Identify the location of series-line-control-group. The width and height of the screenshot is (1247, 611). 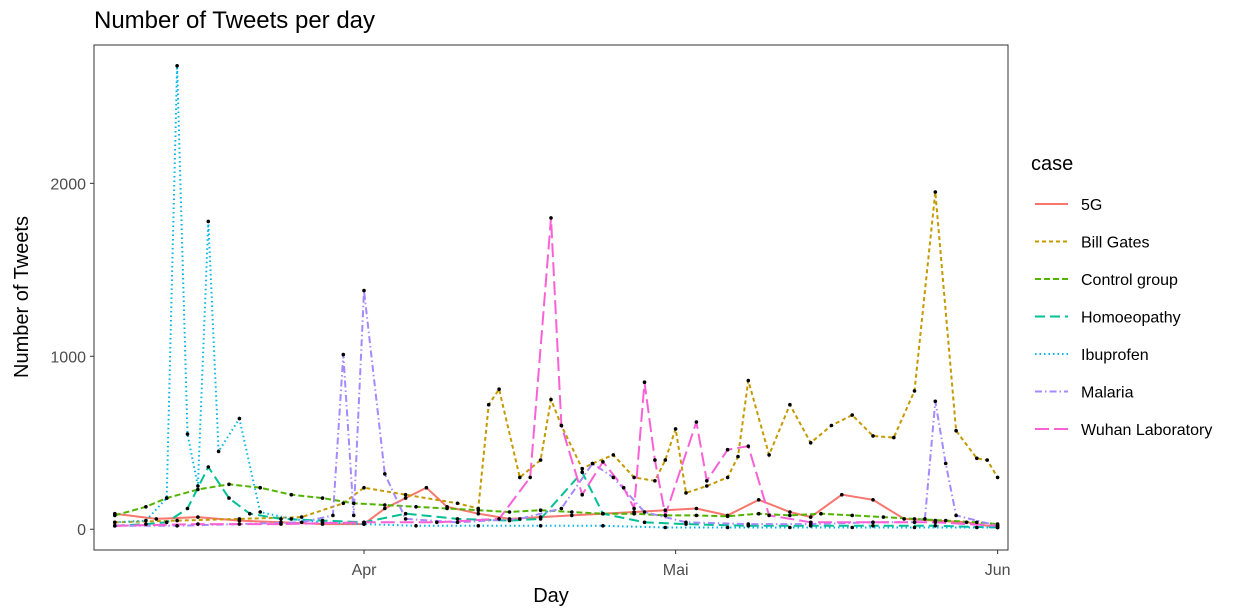
(556, 504).